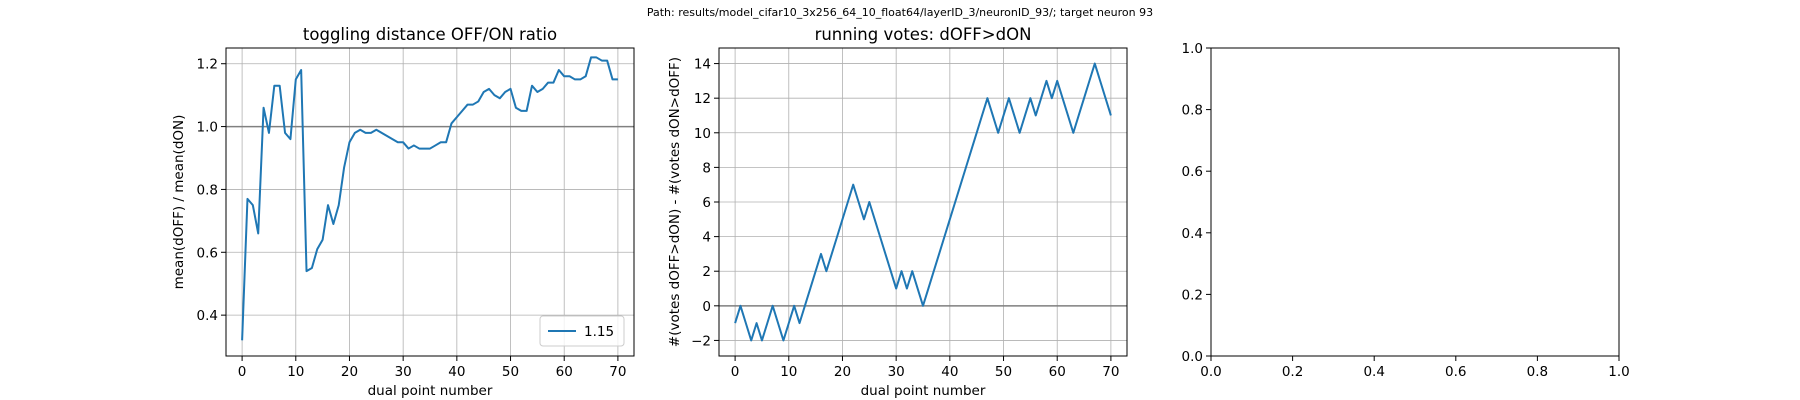  I want to click on x-tick-label: 0.4, so click(1373, 372).